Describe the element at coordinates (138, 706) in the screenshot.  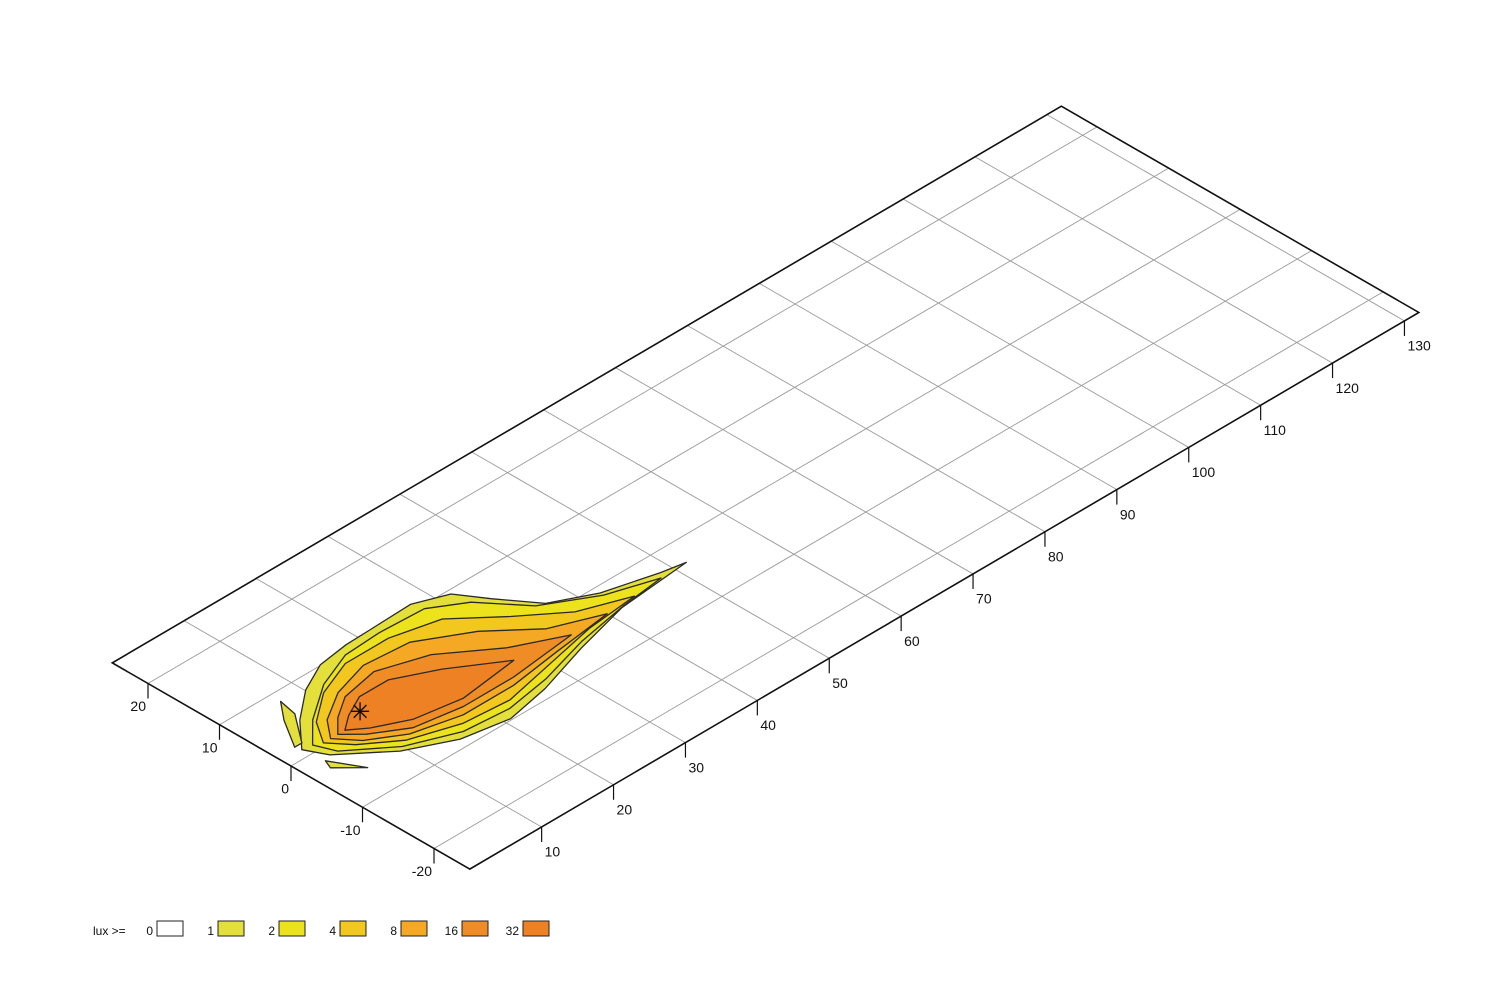
I see `y-tick-label: 20` at that location.